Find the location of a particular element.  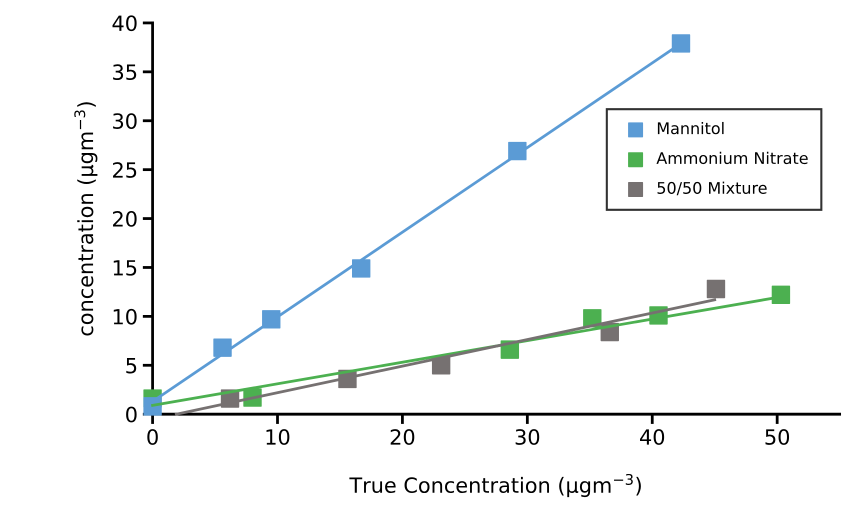

y-axis-title: concentration (µgm$^{−3}$) is located at coordinates (86, 219).